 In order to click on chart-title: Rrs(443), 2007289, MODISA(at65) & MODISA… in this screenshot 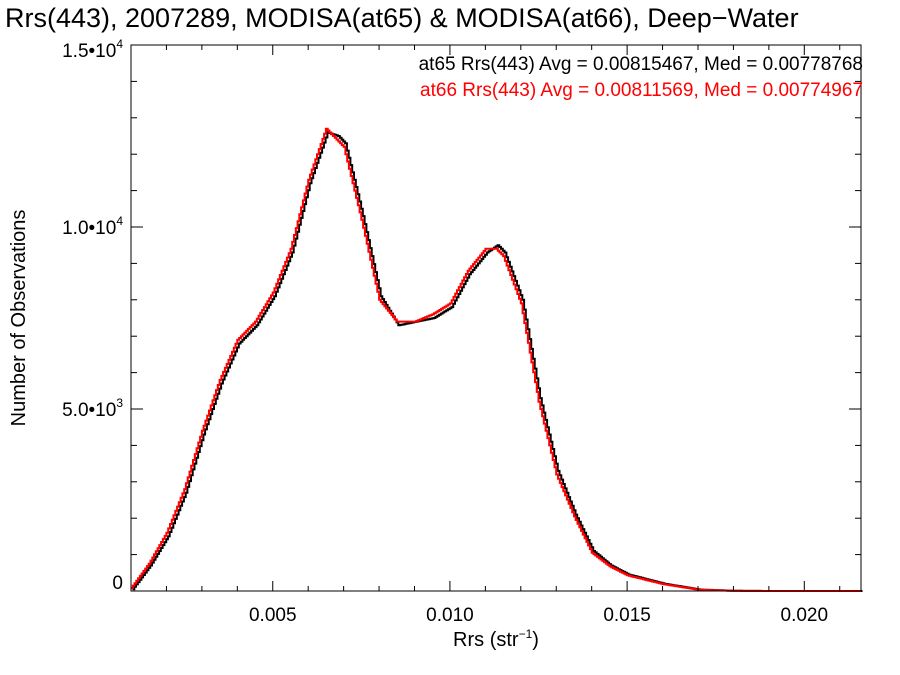, I will do `click(402, 18)`.